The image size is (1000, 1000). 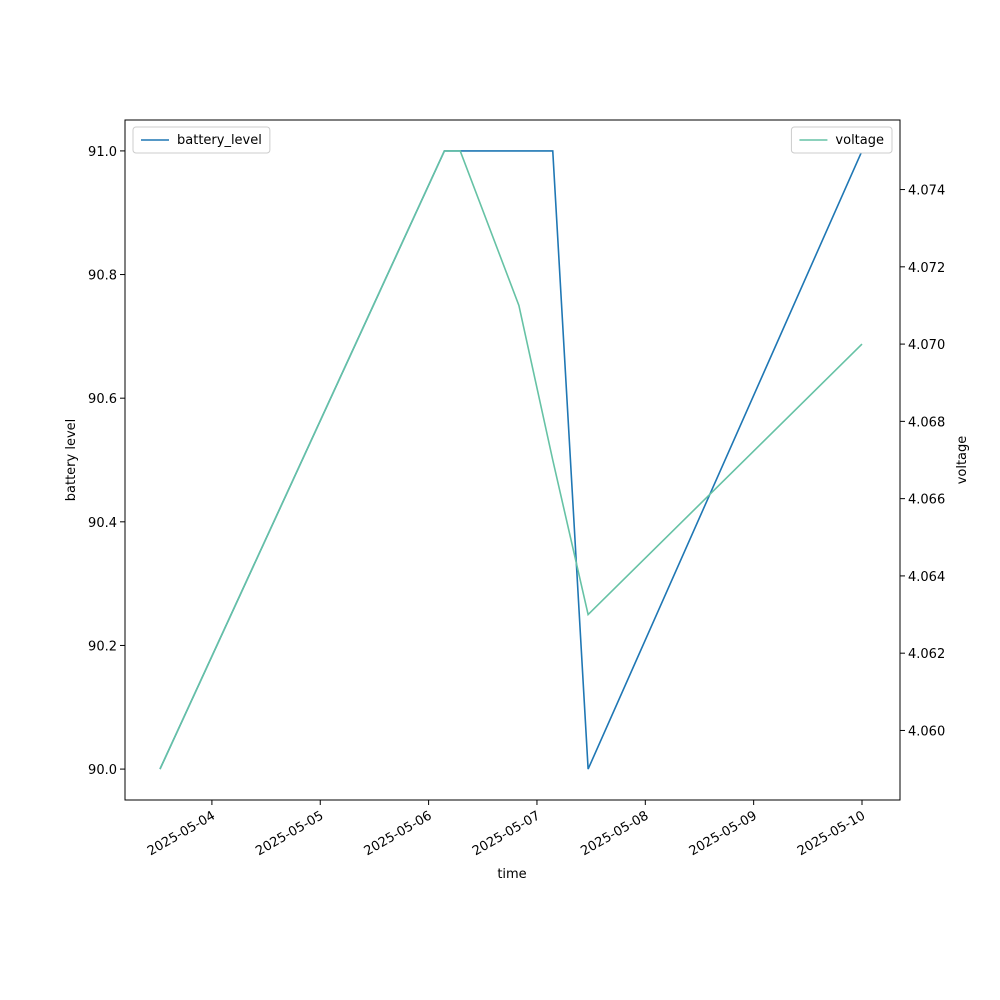 What do you see at coordinates (926, 577) in the screenshot?
I see `y2-tick-label: 4.064` at bounding box center [926, 577].